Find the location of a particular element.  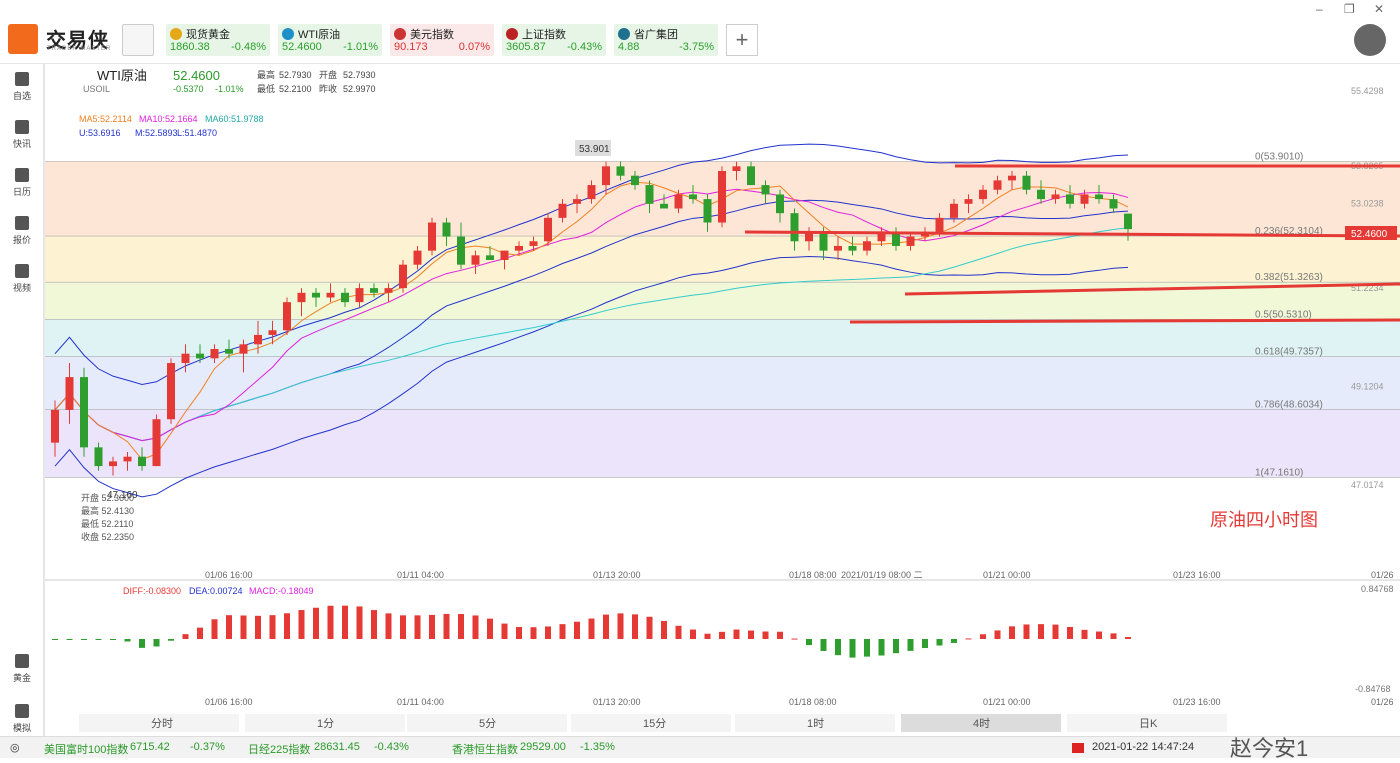

timeframe-label: 15分 is located at coordinates (654, 723).